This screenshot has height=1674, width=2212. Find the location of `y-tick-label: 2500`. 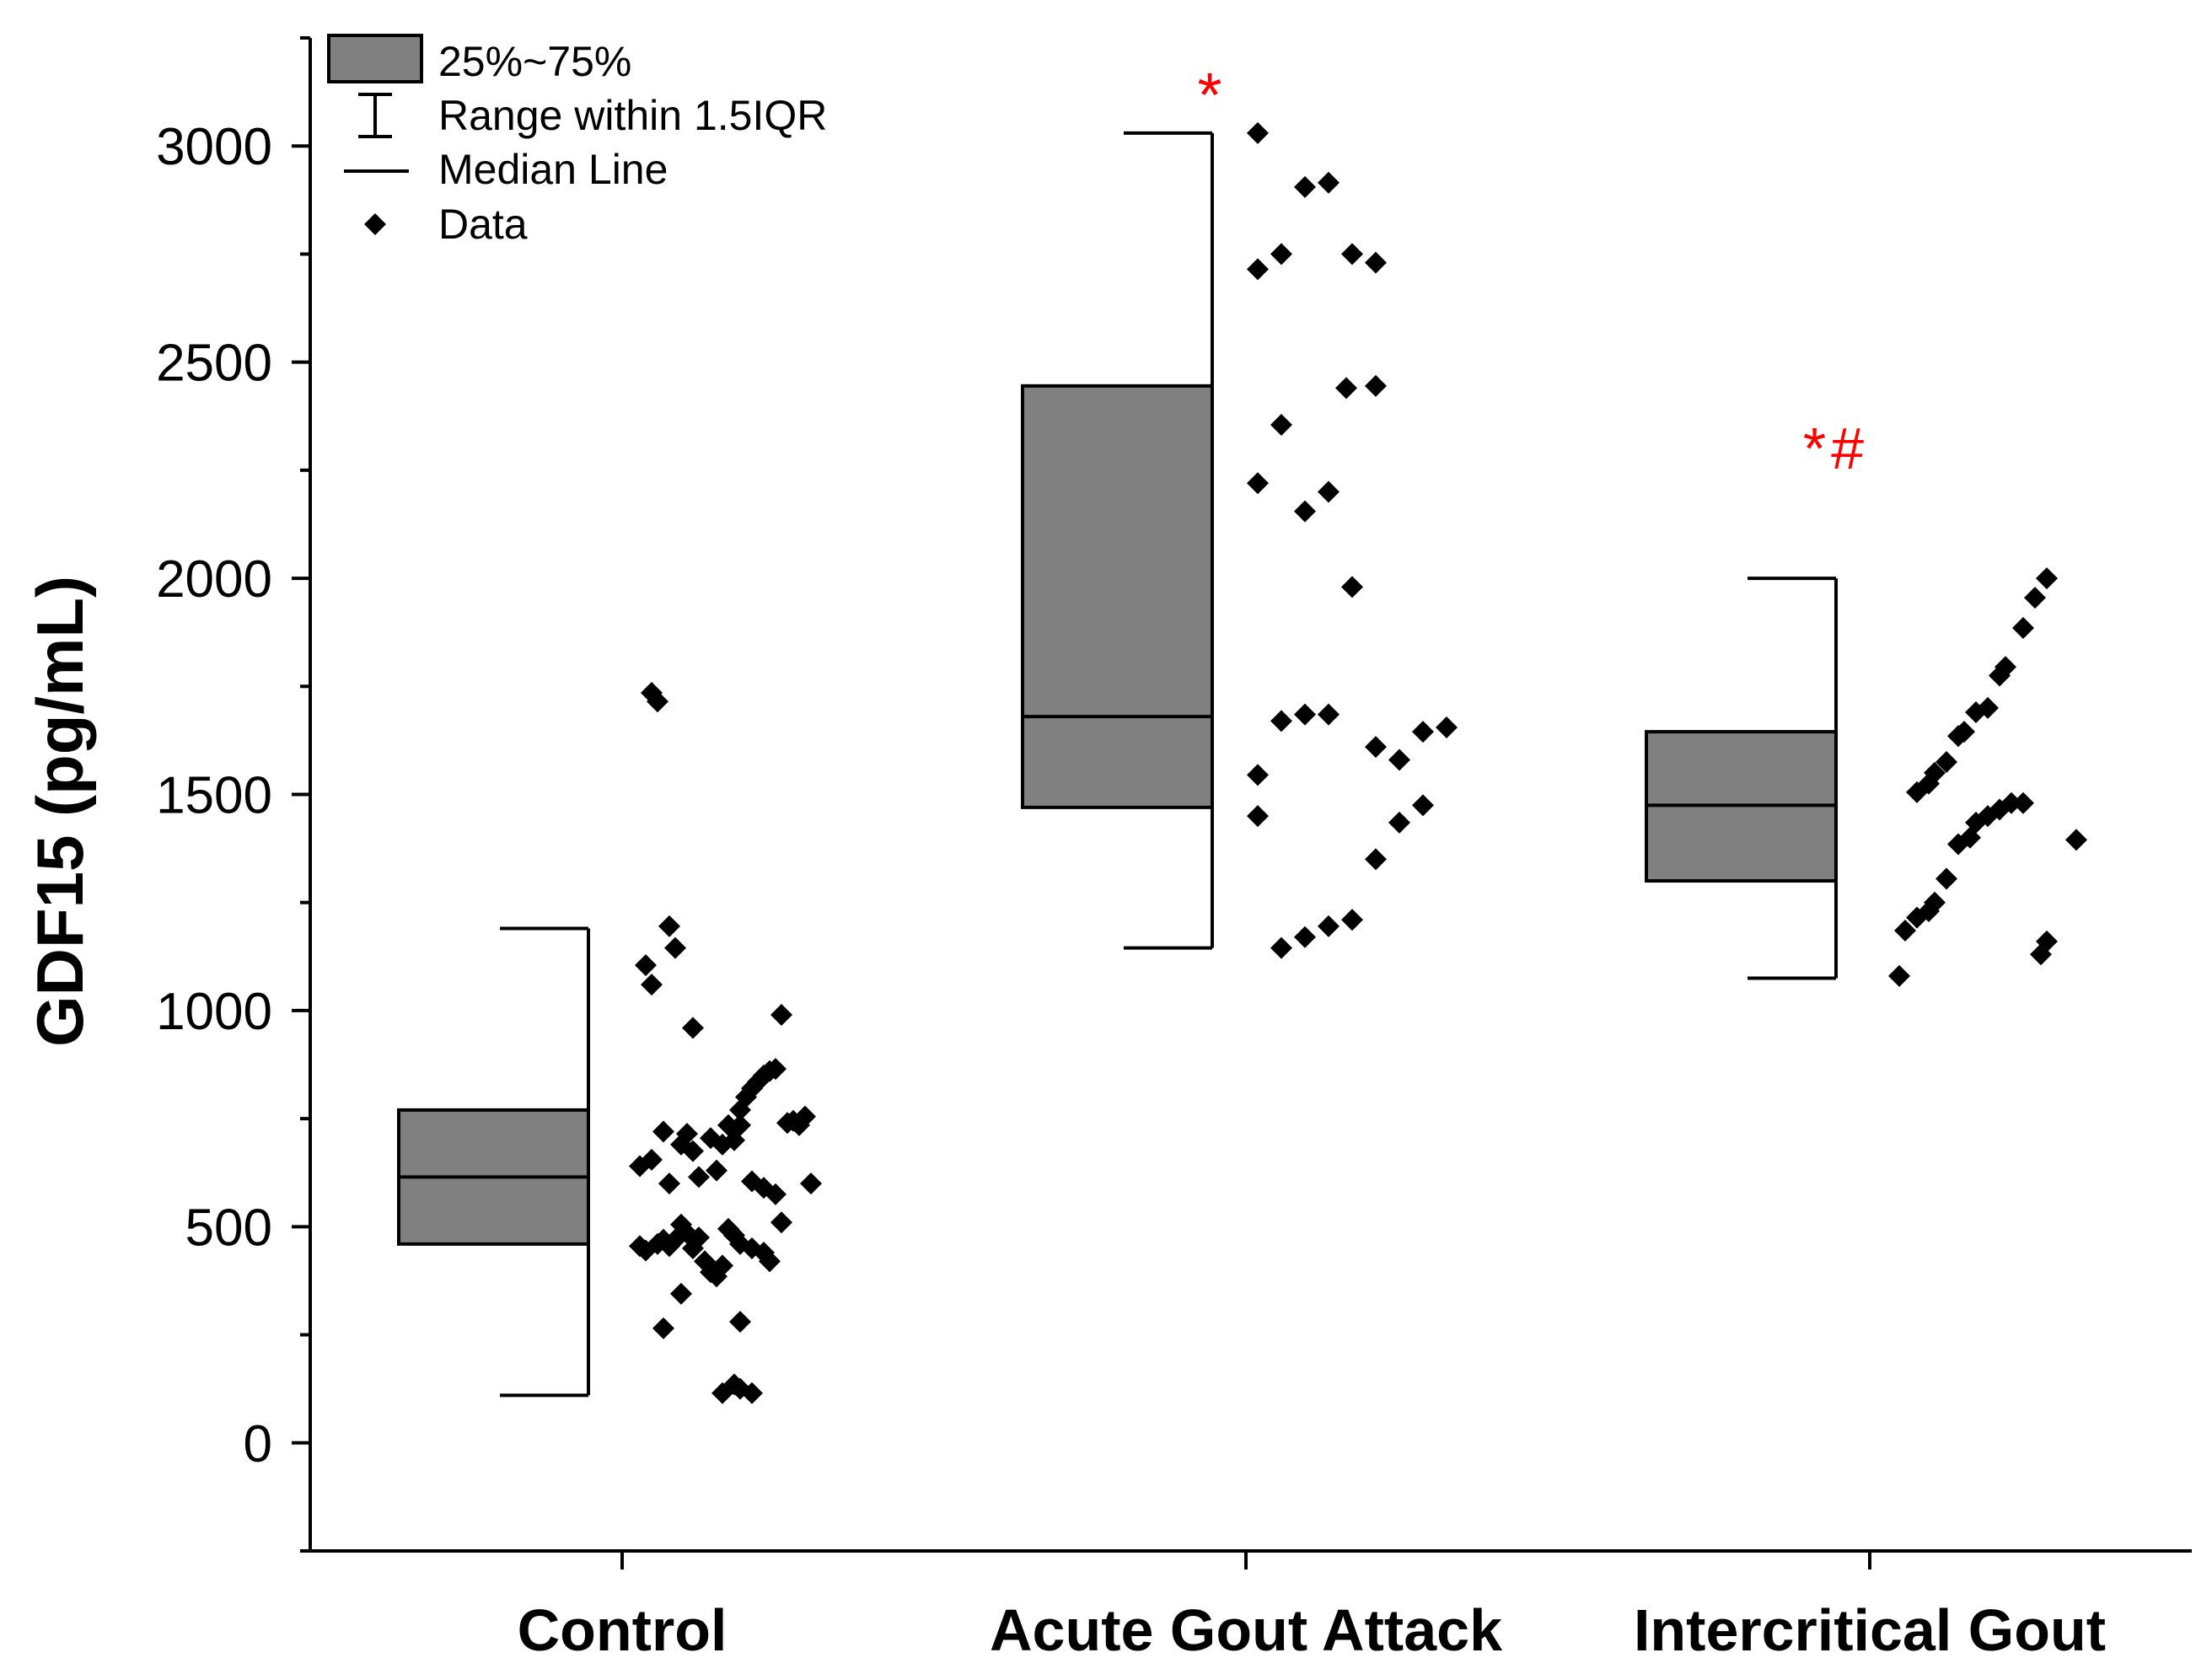

y-tick-label: 2500 is located at coordinates (214, 364).